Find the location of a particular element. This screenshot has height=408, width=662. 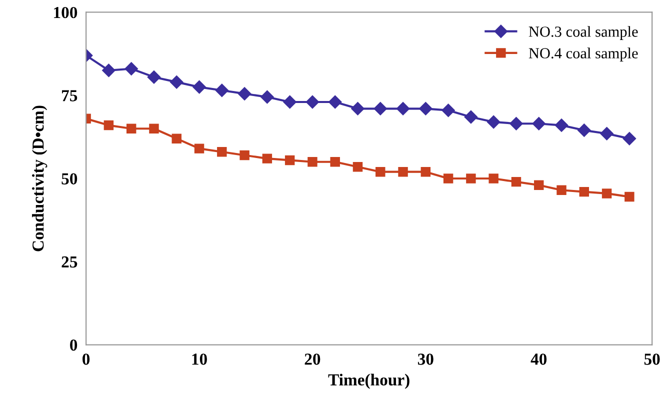

legend-label: NO.4 coal sample is located at coordinates (583, 55).